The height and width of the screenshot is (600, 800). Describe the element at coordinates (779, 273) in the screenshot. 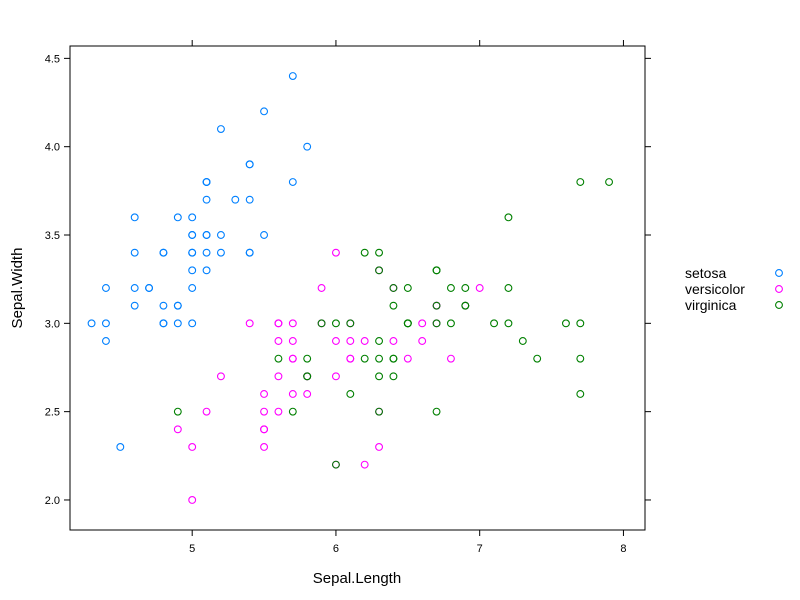

I see `legend-marker-setosa` at that location.